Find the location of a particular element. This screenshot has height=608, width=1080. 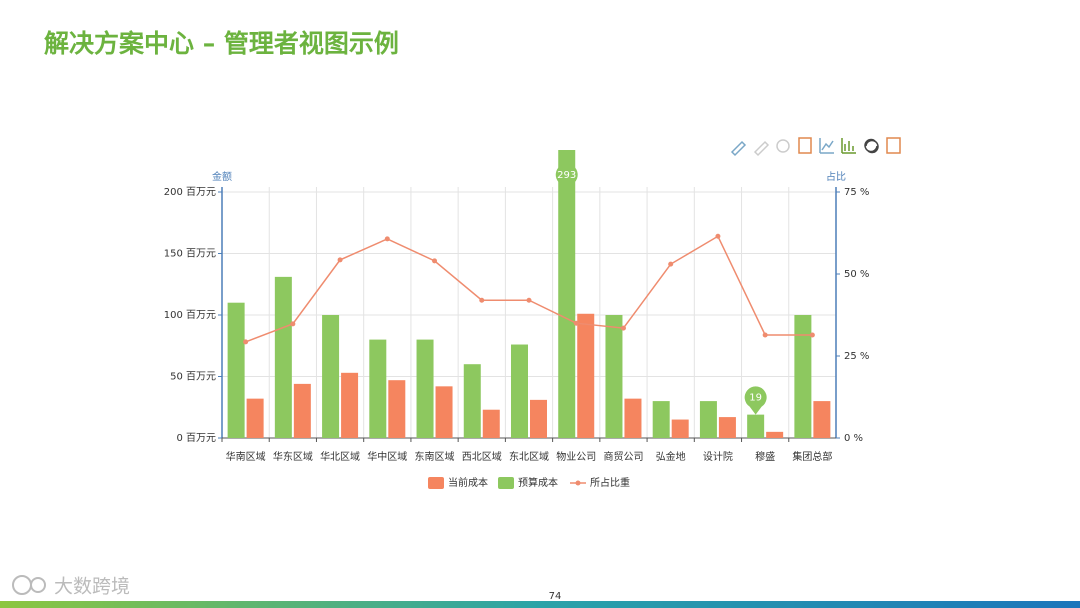

y2-axis-title: 占比 is located at coordinates (836, 176).